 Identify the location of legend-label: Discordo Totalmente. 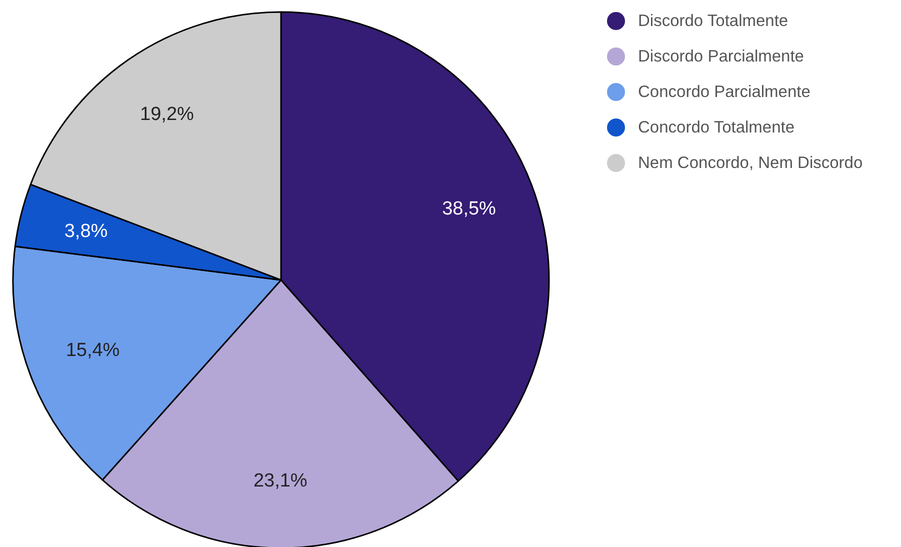
(713, 21).